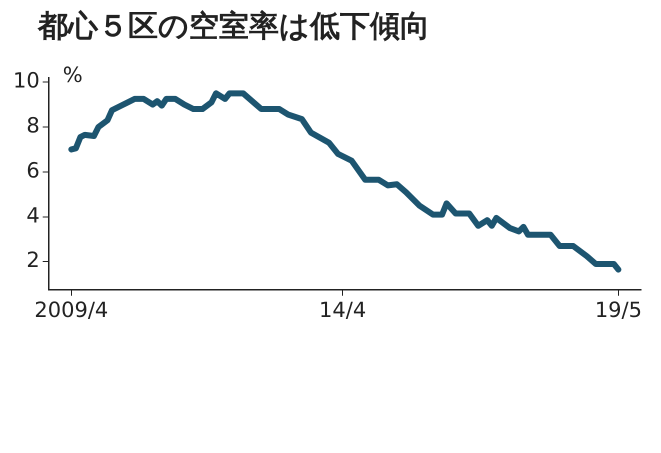 This screenshot has height=453, width=661. Describe the element at coordinates (33, 125) in the screenshot. I see `y-tick-label: 8` at that location.